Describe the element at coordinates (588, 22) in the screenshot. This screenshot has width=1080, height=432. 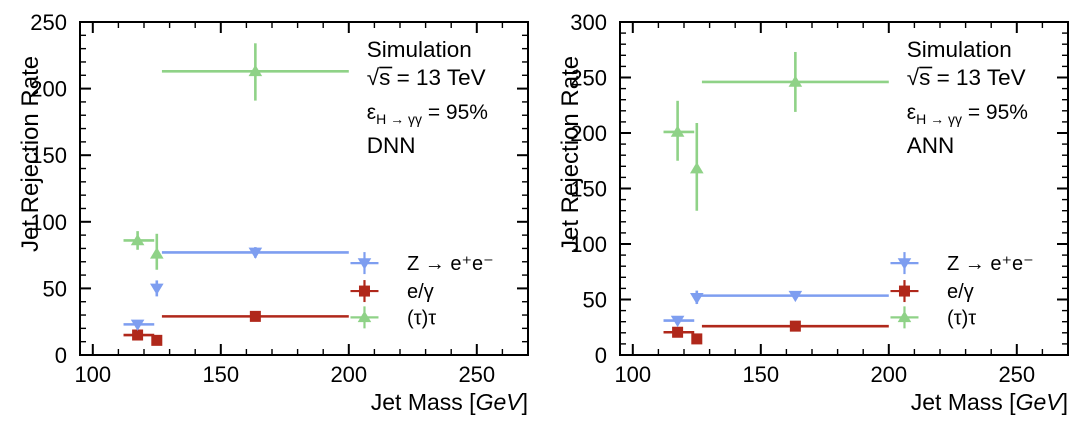
I see `y-tick-label: 300` at that location.